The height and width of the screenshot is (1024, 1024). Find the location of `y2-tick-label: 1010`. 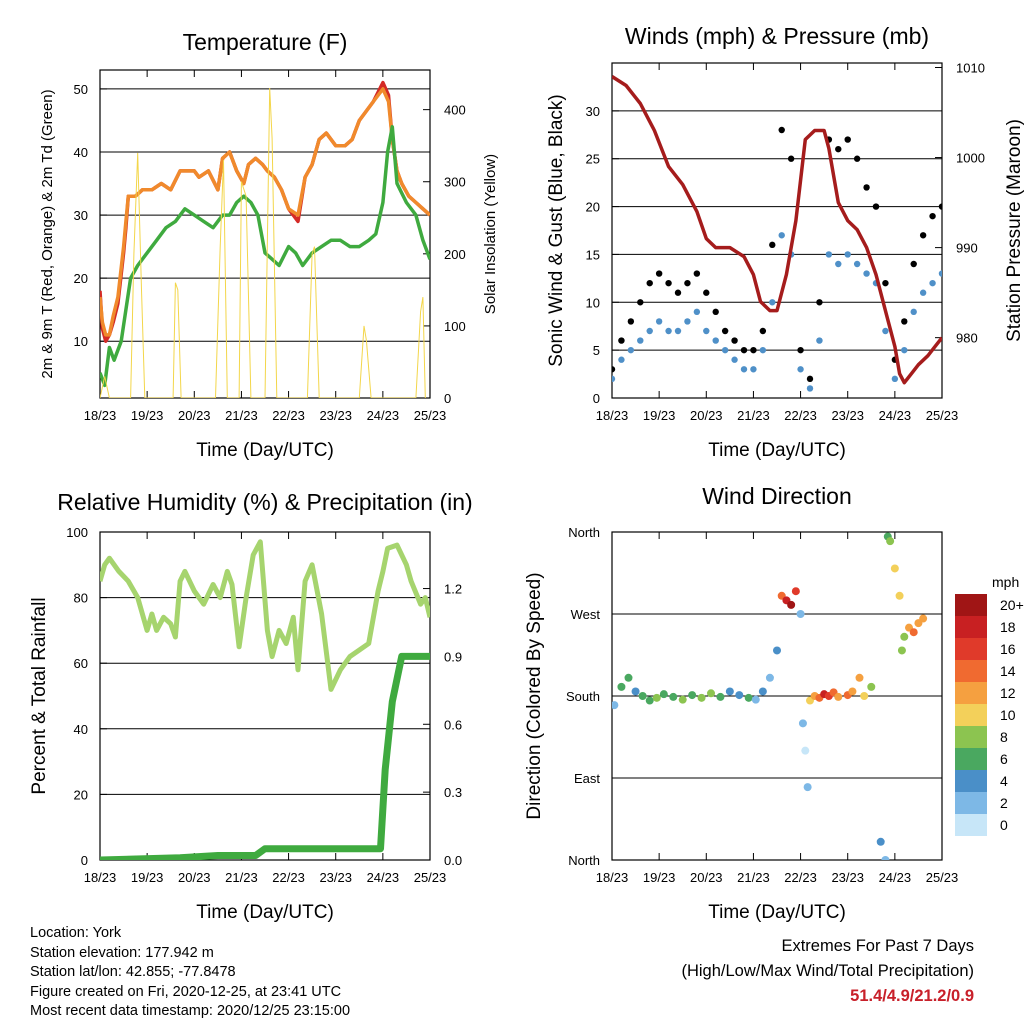

y2-tick-label: 1010 is located at coordinates (970, 68).